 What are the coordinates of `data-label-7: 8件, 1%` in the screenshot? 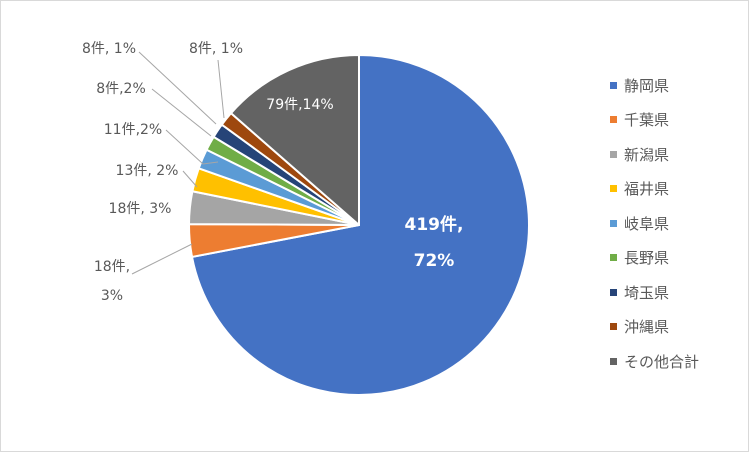 It's located at (109, 49).